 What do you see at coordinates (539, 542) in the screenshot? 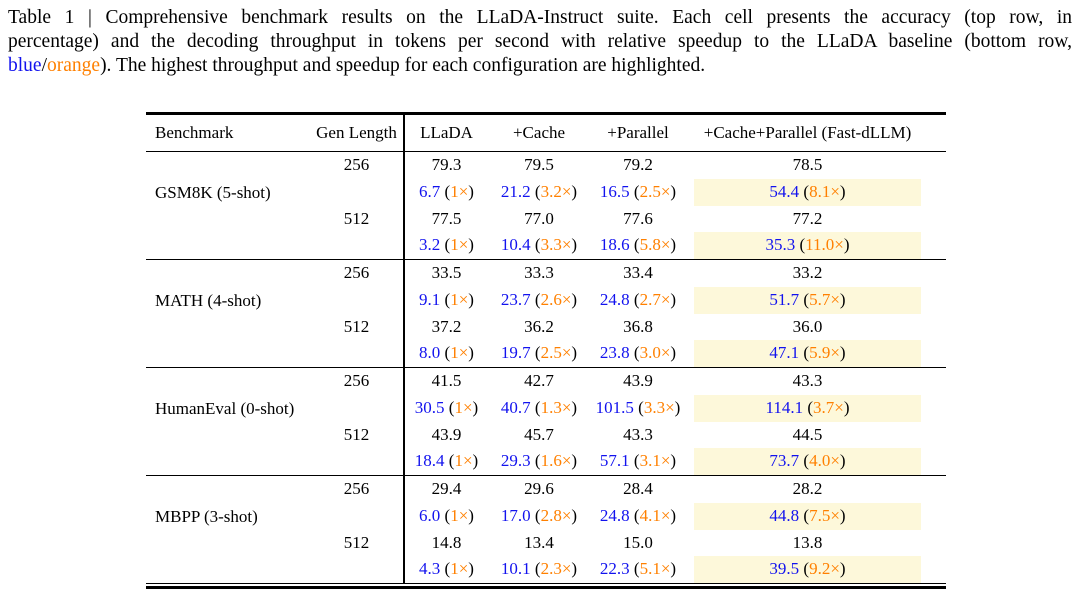
I see `accuracy-cell: 13.4` at bounding box center [539, 542].